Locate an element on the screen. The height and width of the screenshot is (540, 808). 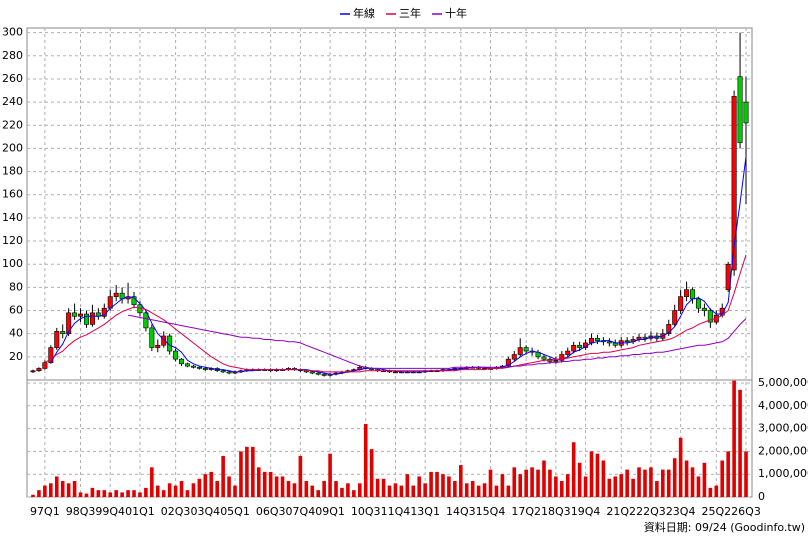
volume-tick-label: 3,000,000 is located at coordinates (783, 428).